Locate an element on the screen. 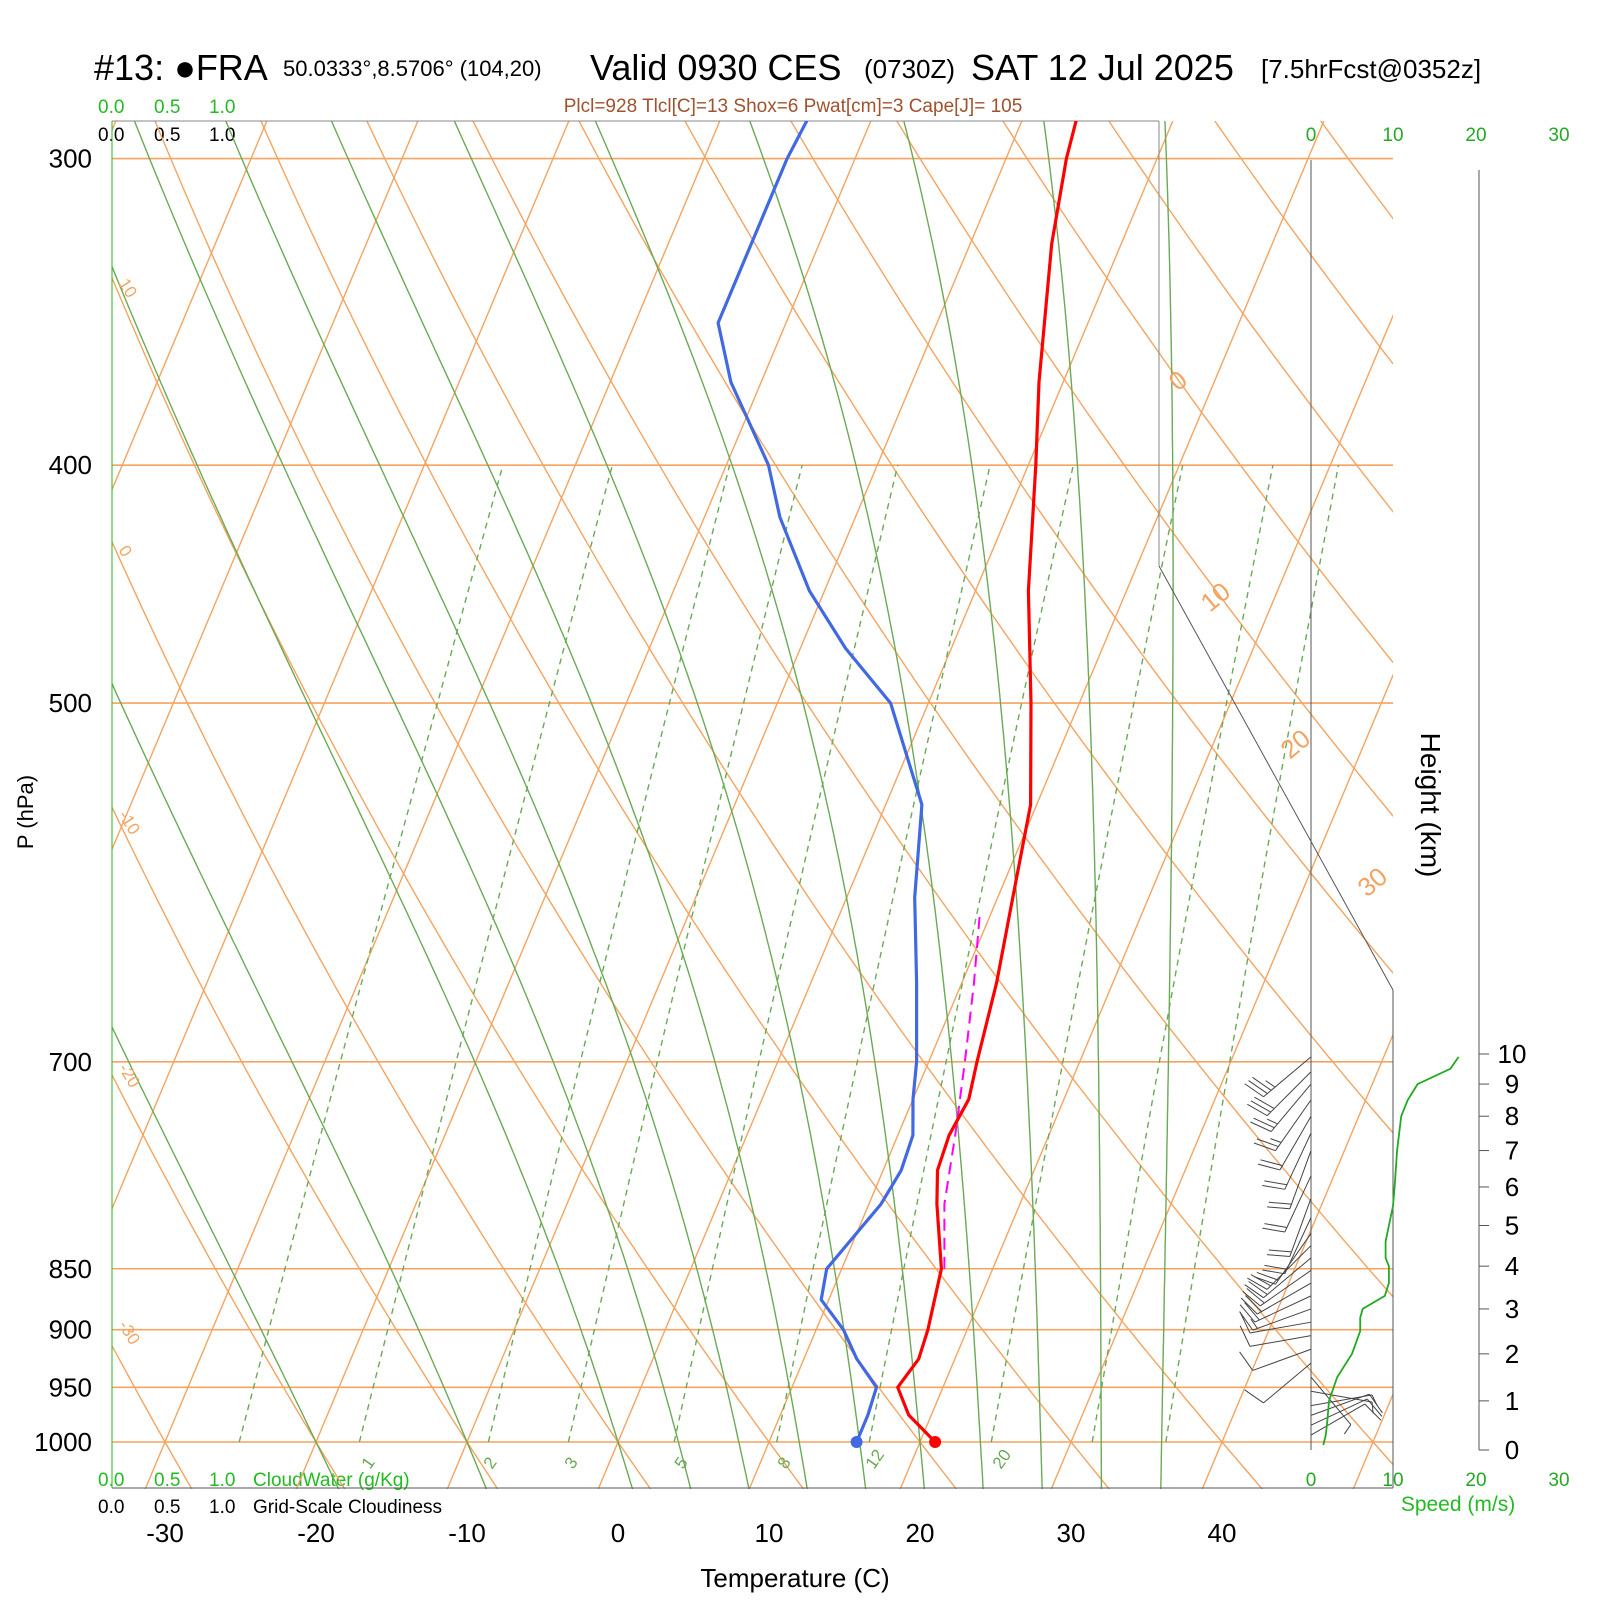  x-tick-label: -20 is located at coordinates (316, 1533).